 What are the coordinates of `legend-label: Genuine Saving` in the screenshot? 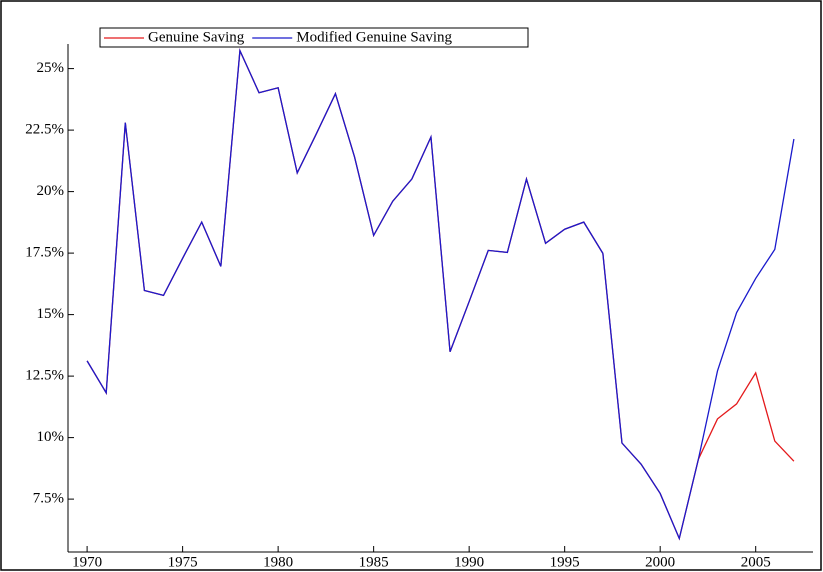 It's located at (196, 37).